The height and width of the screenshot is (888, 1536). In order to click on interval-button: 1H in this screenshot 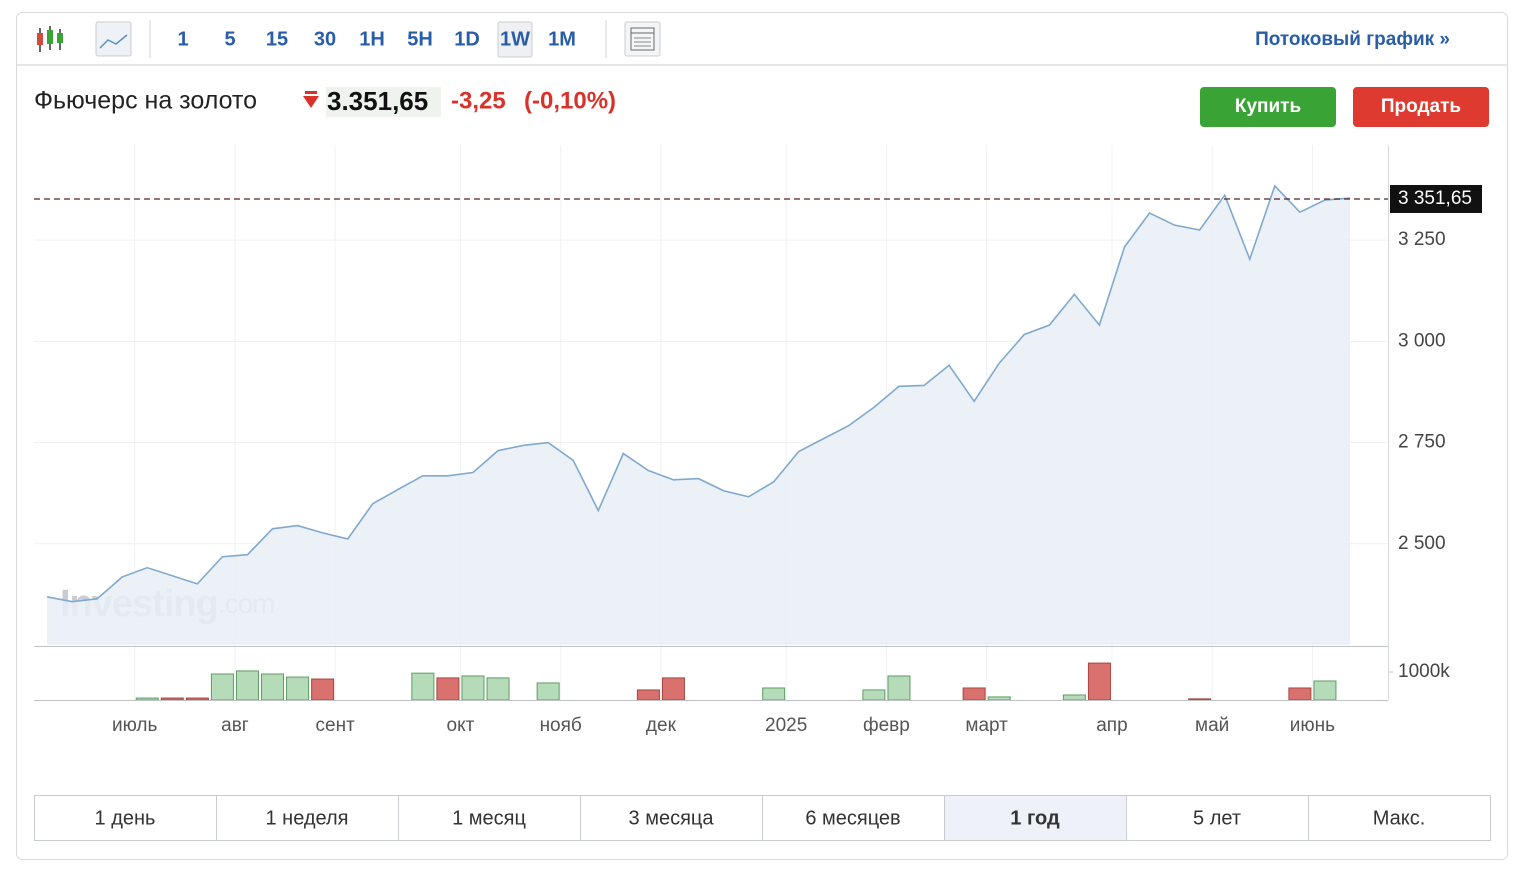, I will do `click(372, 39)`.